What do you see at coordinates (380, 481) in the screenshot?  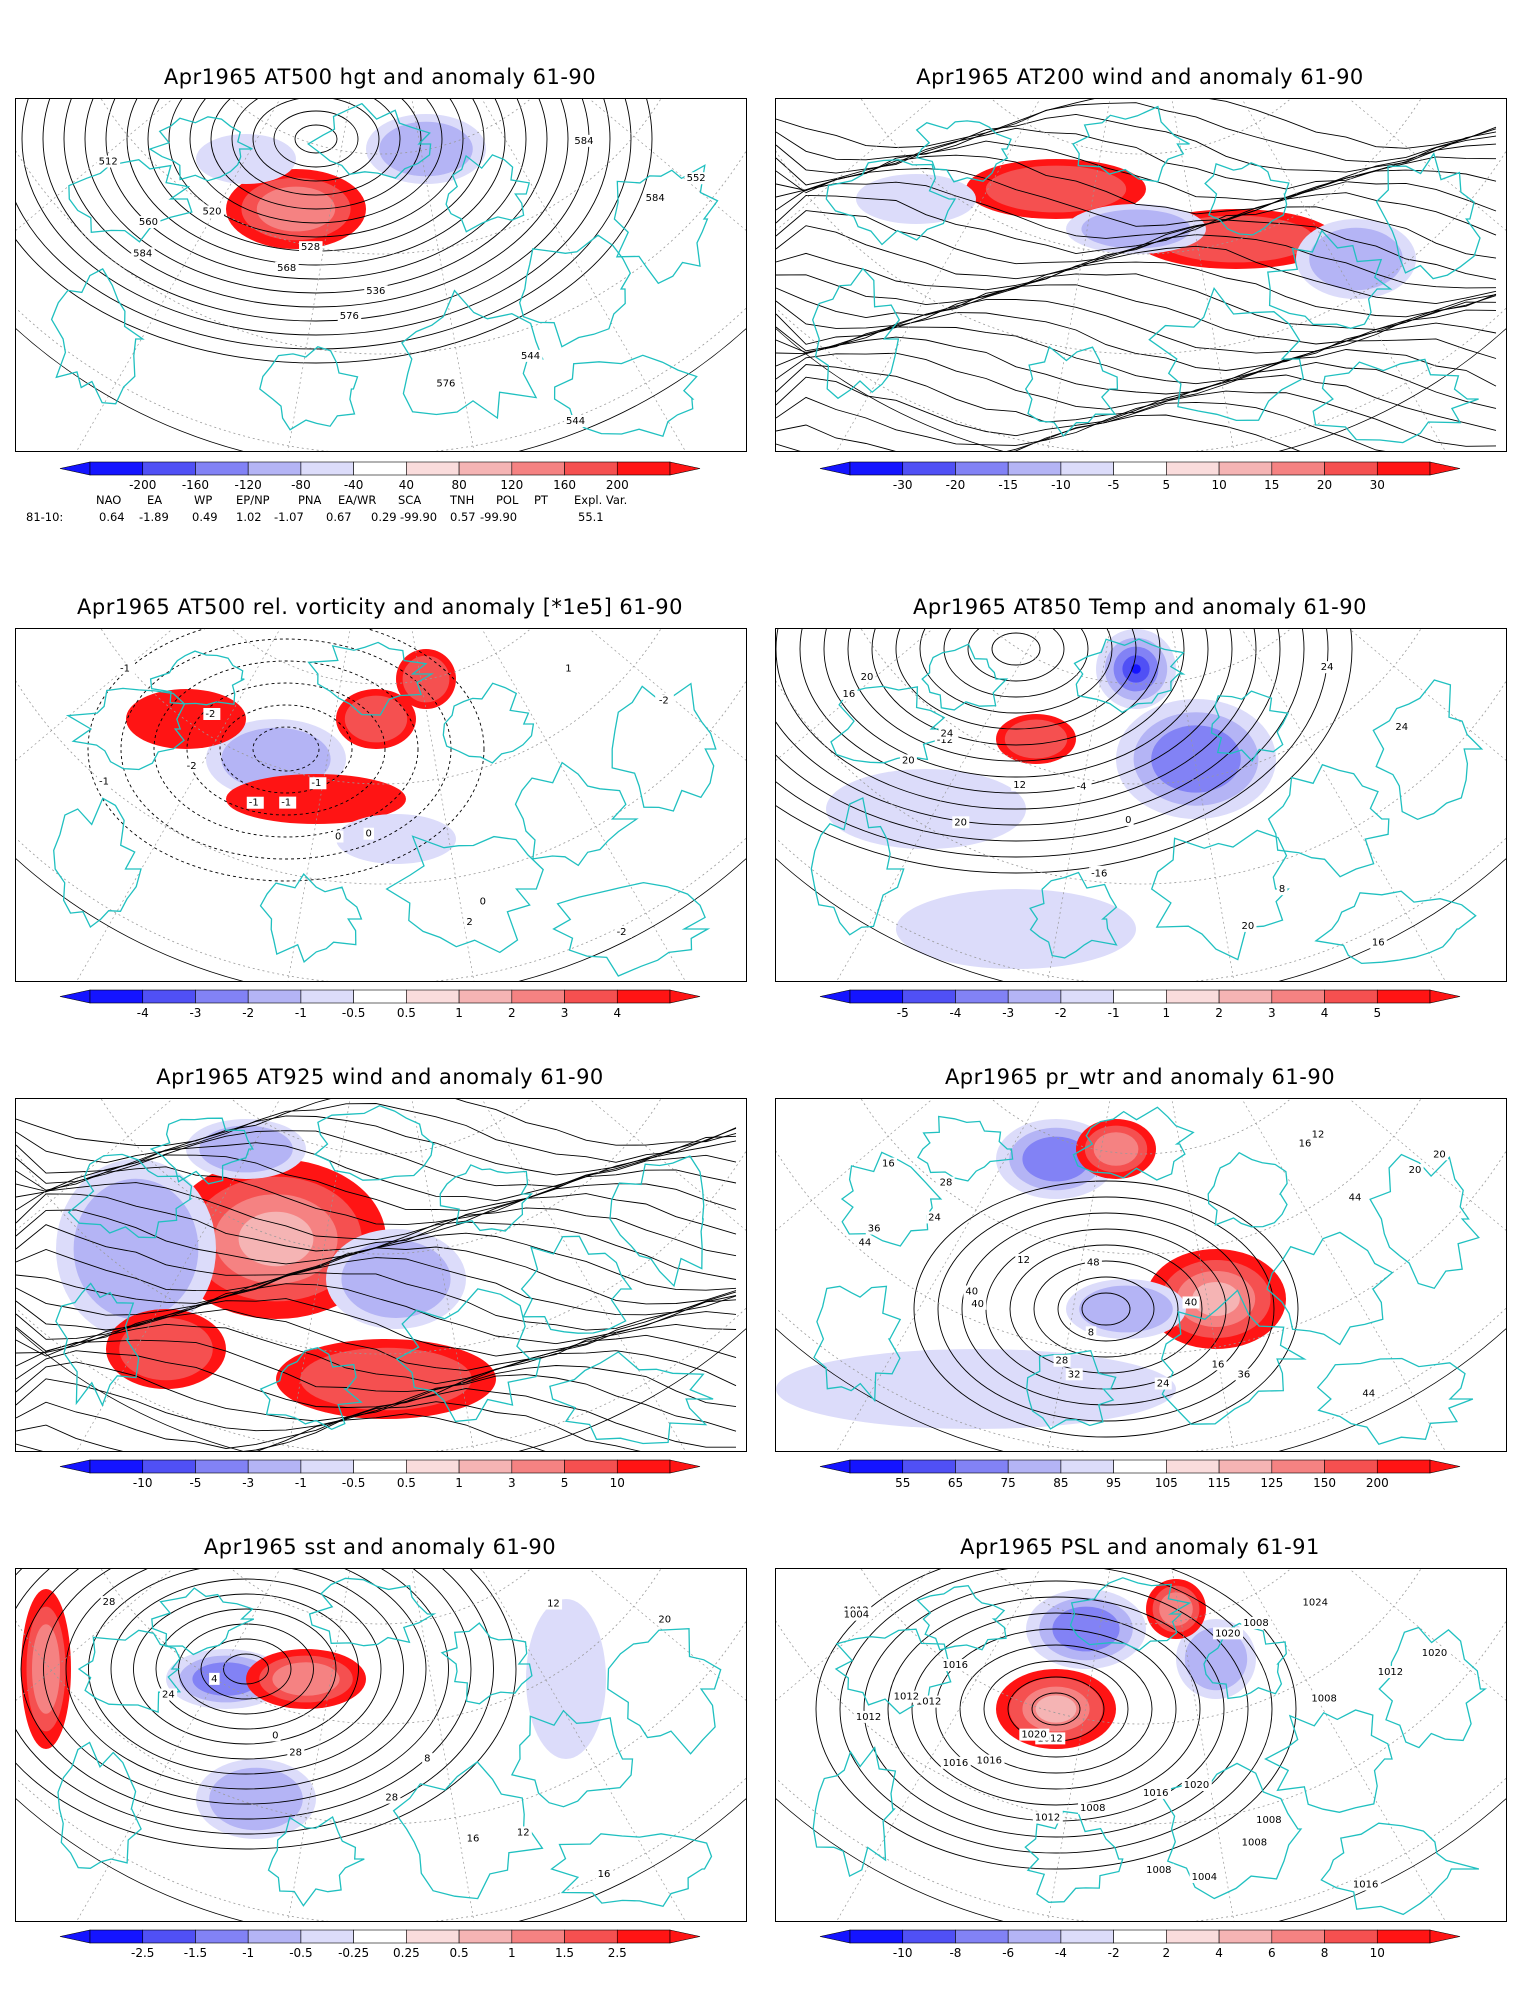 I see `colorbar: -200 -160 -120 -80 -40 40 80 120 160 200` at bounding box center [380, 481].